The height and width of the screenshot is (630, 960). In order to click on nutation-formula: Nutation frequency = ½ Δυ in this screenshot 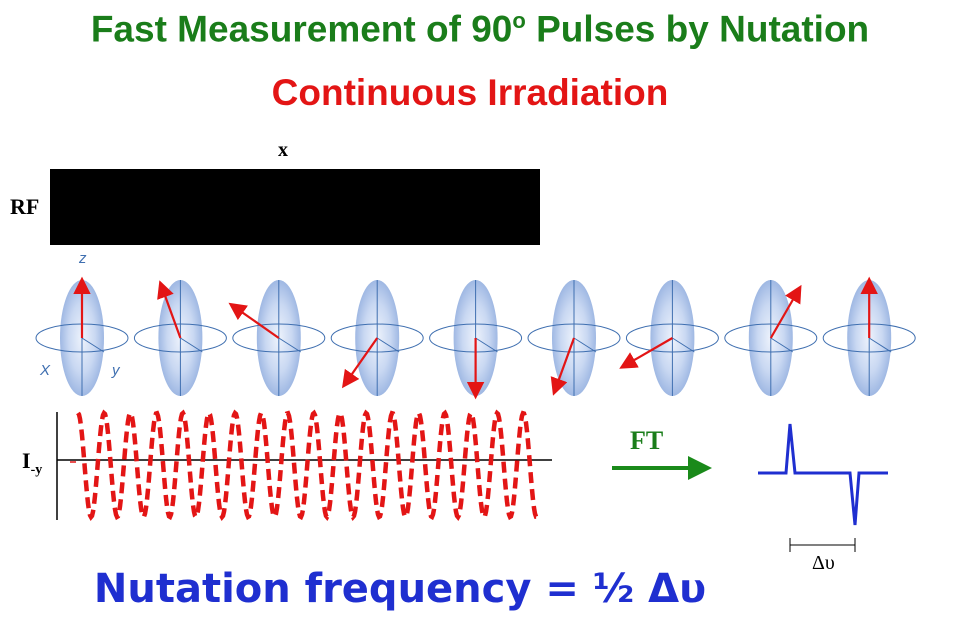, I will do `click(400, 589)`.